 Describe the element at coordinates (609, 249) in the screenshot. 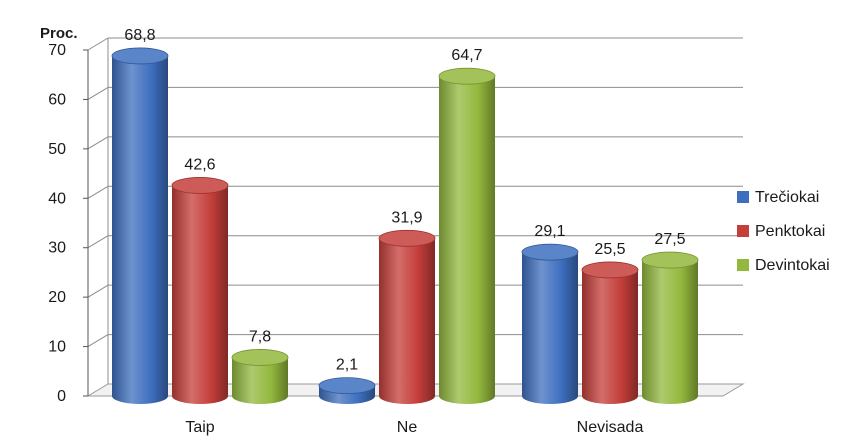

I see `data-label: 25,5` at that location.